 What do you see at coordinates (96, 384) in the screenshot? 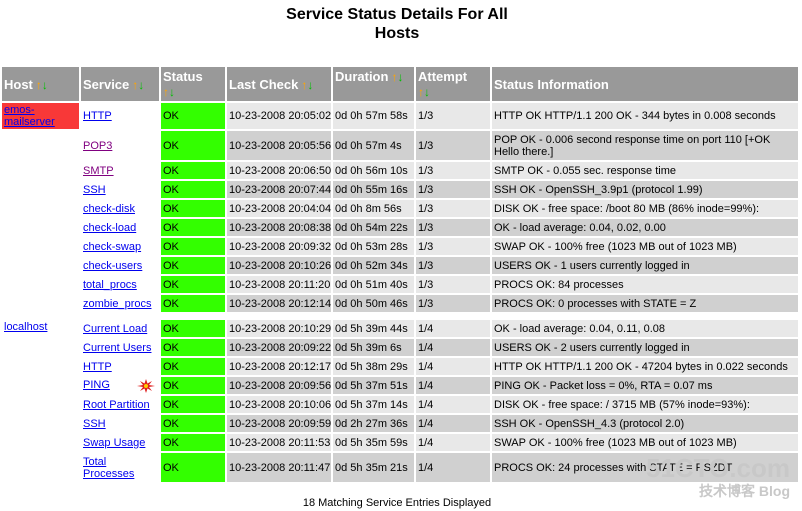
I see `service-link: PING` at bounding box center [96, 384].